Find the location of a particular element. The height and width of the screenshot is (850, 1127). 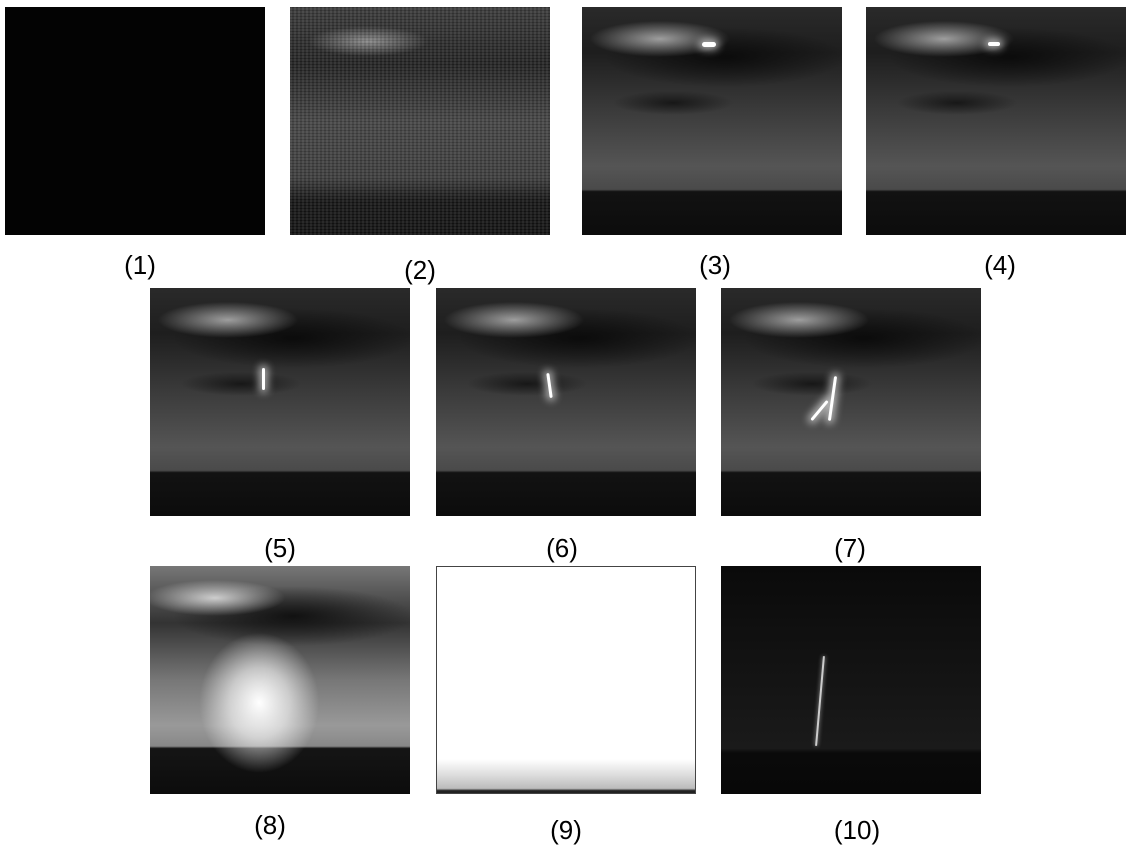

panel-label: (6) is located at coordinates (562, 548).